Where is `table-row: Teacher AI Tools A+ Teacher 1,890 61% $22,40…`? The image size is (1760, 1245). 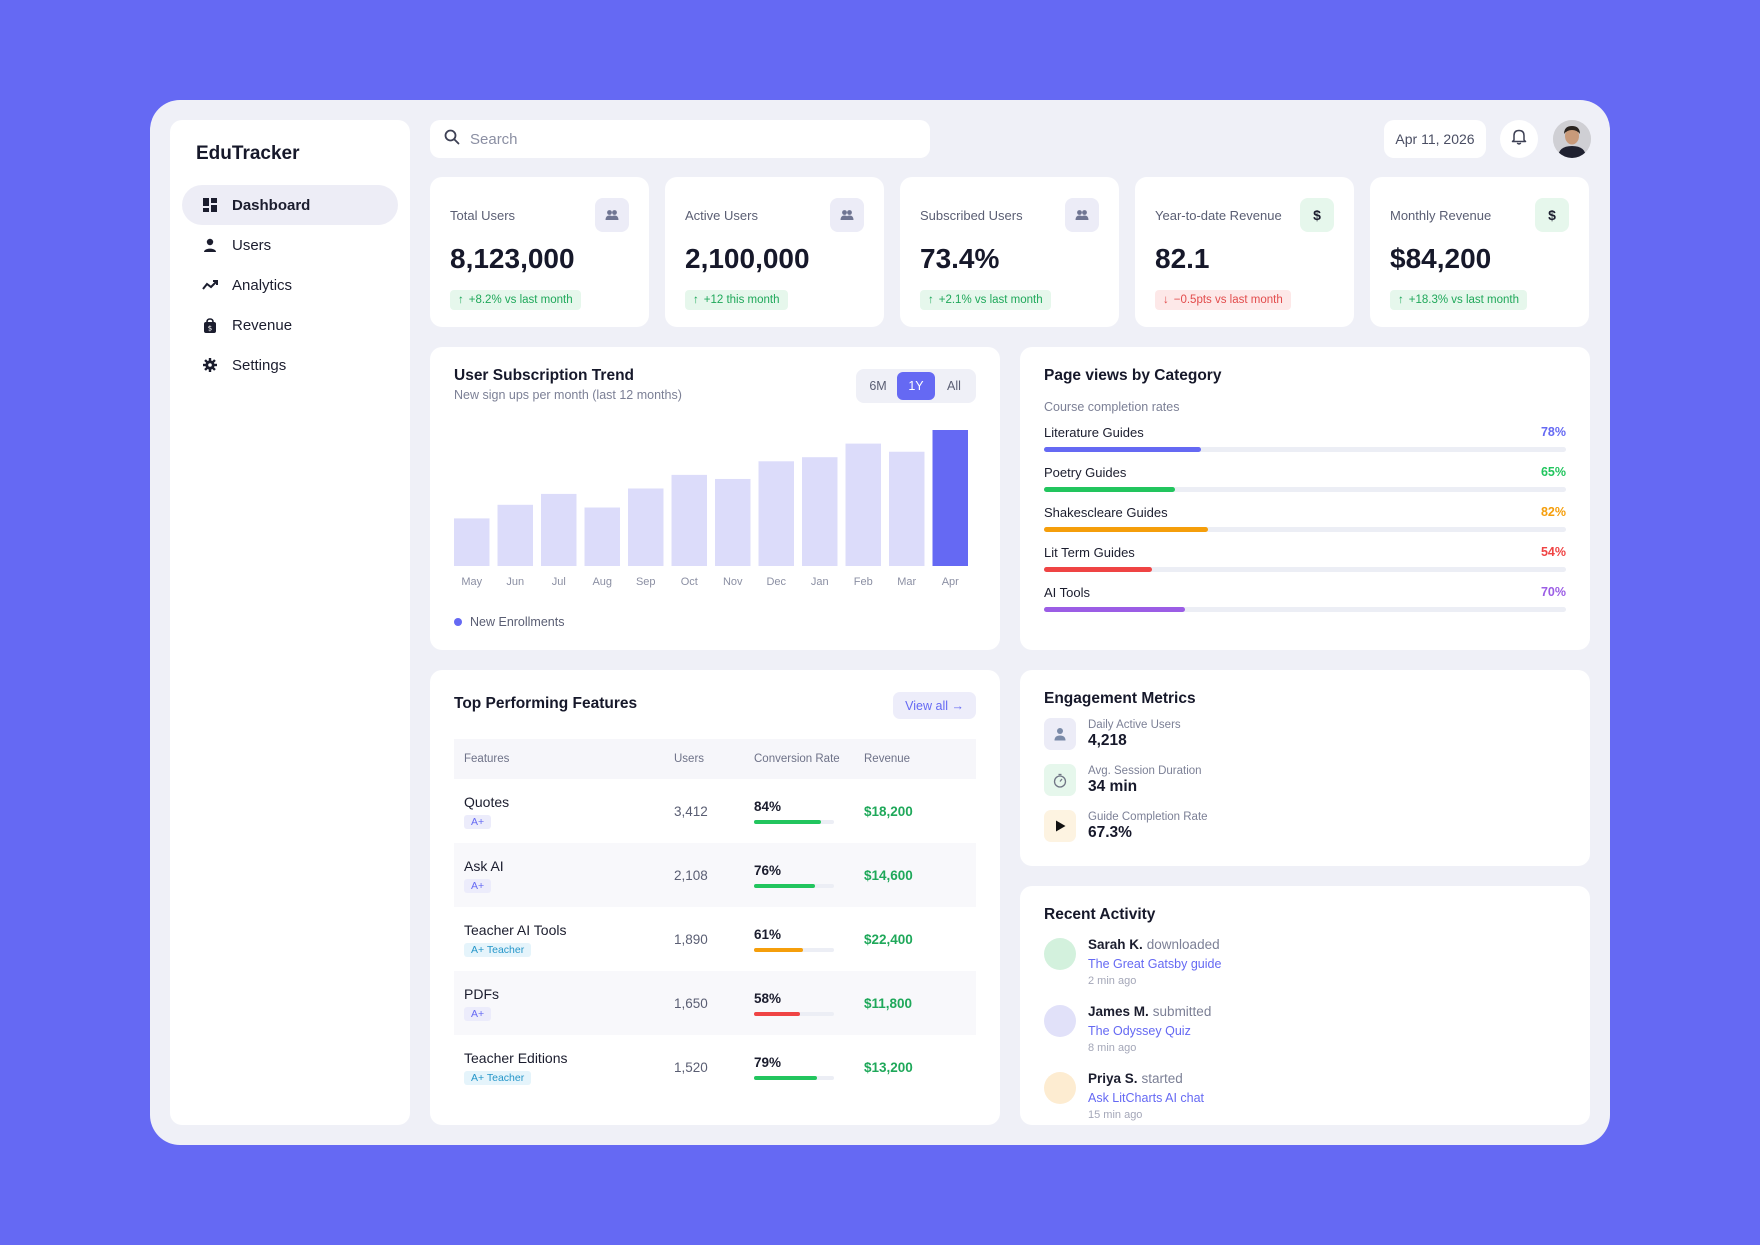
table-row: Teacher AI Tools A+ Teacher 1,890 61% $22,40… is located at coordinates (715, 939).